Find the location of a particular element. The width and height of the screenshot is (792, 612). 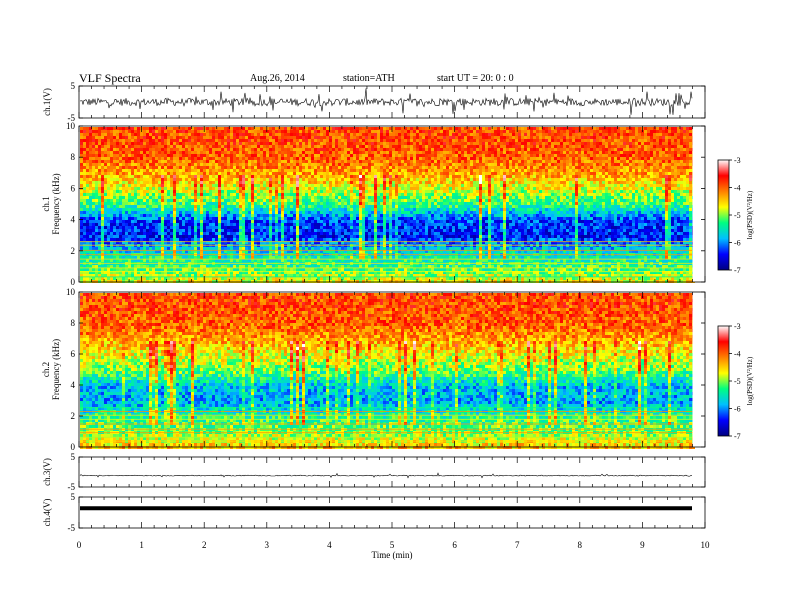

panel-4: ch.3(V) is located at coordinates (374, 472).